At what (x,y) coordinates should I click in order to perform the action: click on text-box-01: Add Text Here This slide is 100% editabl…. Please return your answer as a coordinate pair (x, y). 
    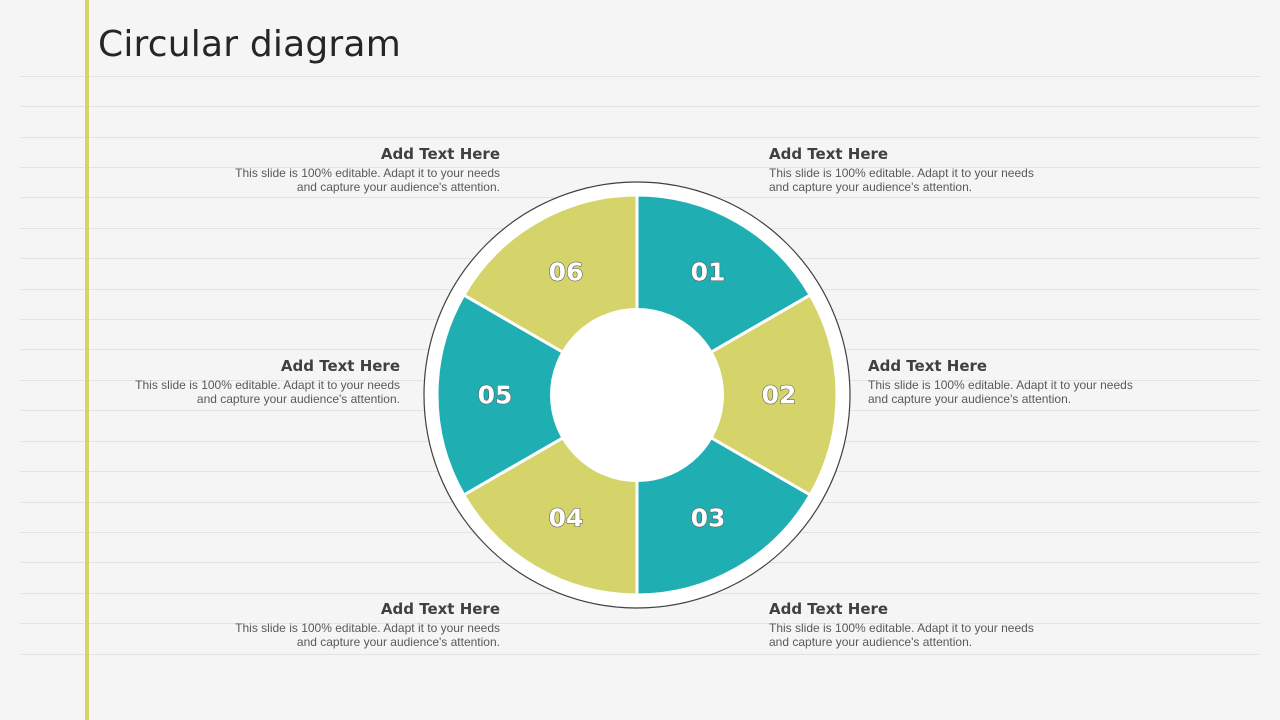
    Looking at the image, I should click on (929, 169).